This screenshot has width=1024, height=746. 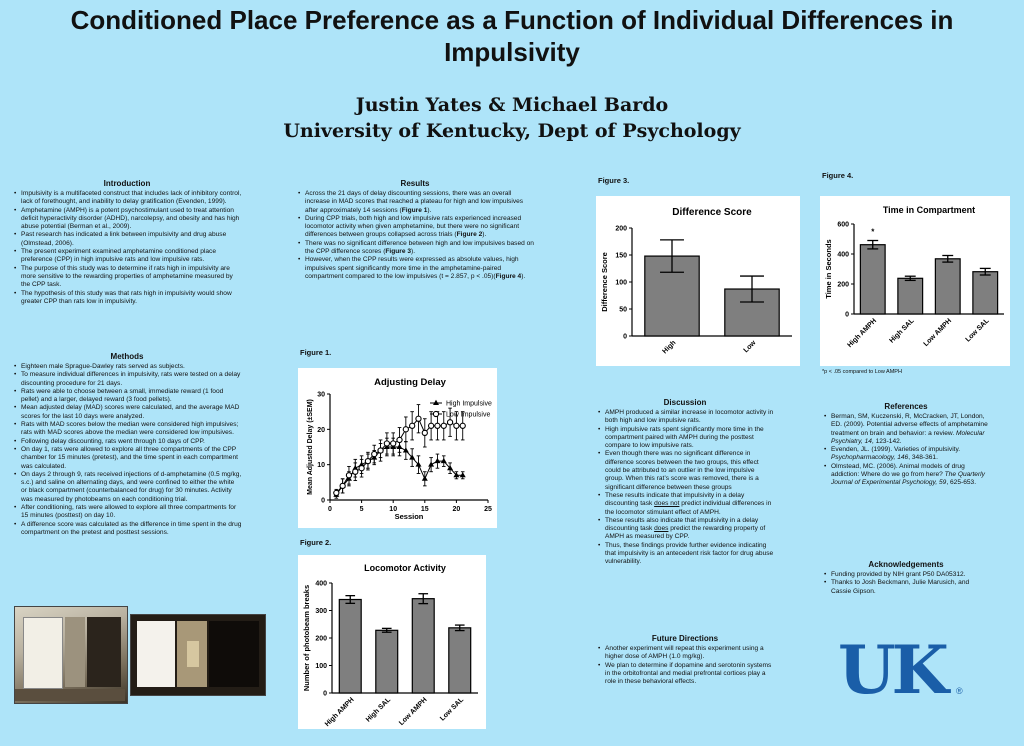 I want to click on legend-label: High Impulsive, so click(x=469, y=404).